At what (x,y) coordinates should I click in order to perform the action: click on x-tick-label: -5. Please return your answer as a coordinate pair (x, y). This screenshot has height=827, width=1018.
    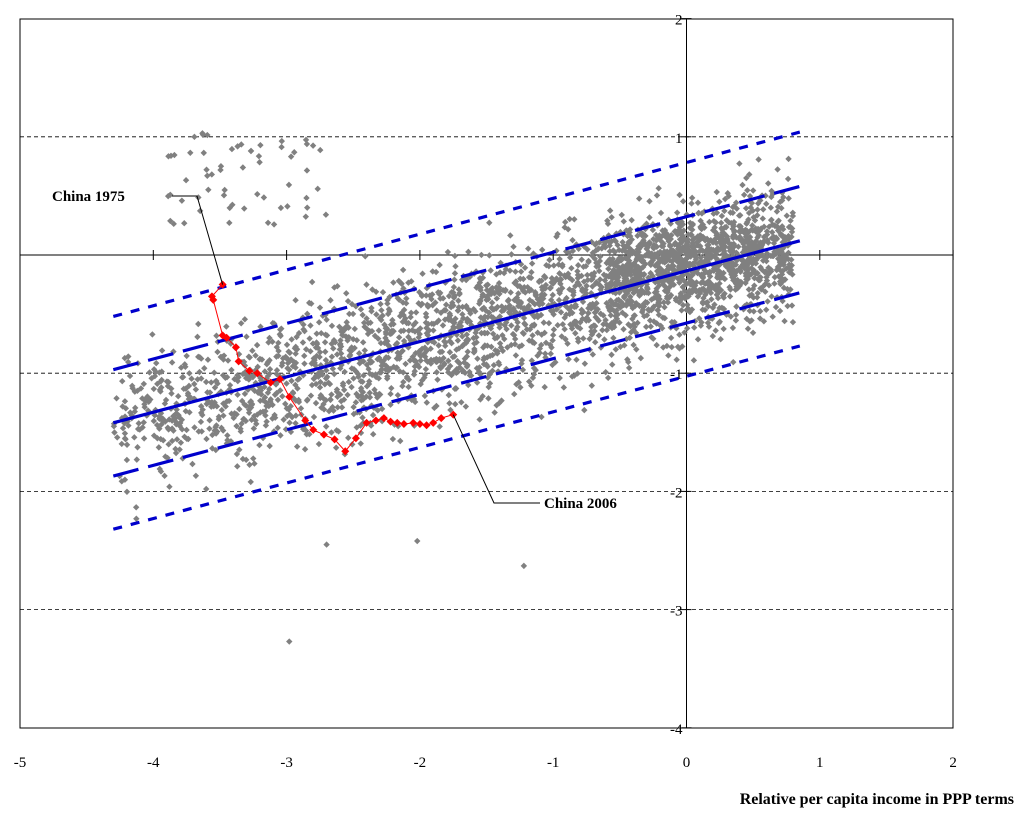
    Looking at the image, I should click on (20, 763).